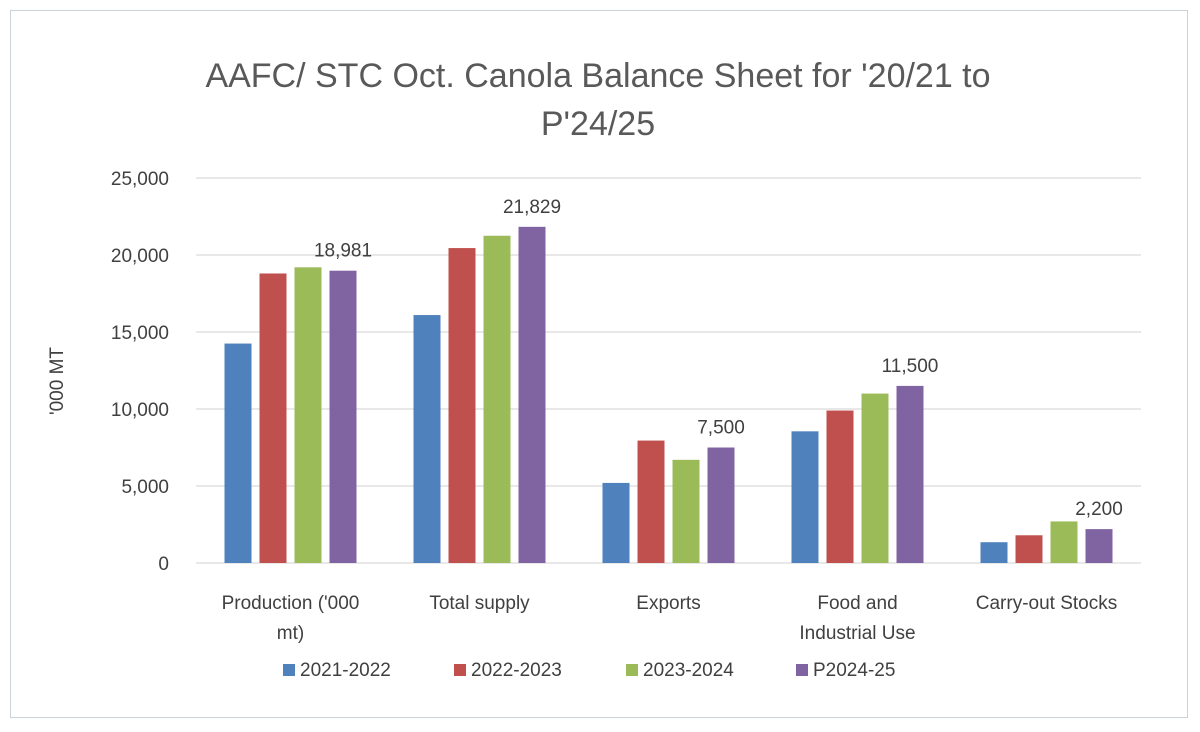 The height and width of the screenshot is (732, 1200). What do you see at coordinates (632, 670) in the screenshot?
I see `legend-swatch-2023-2024` at bounding box center [632, 670].